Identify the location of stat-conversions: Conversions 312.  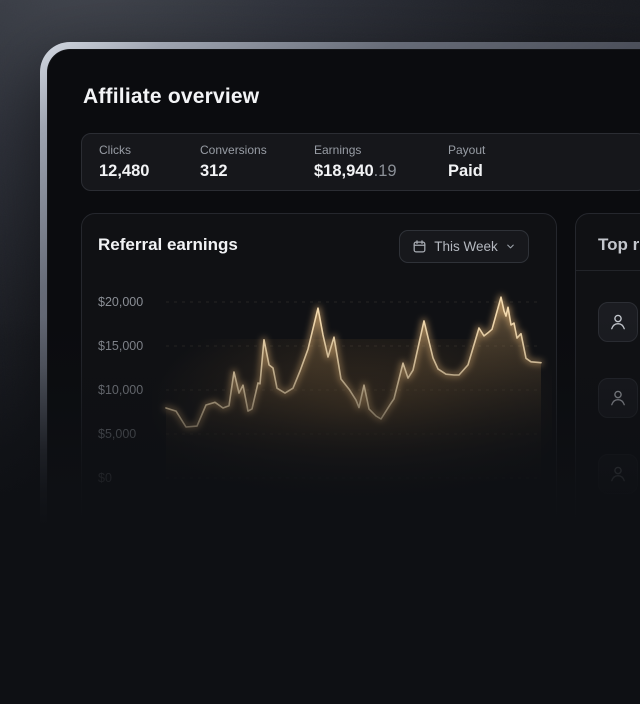
(257, 162).